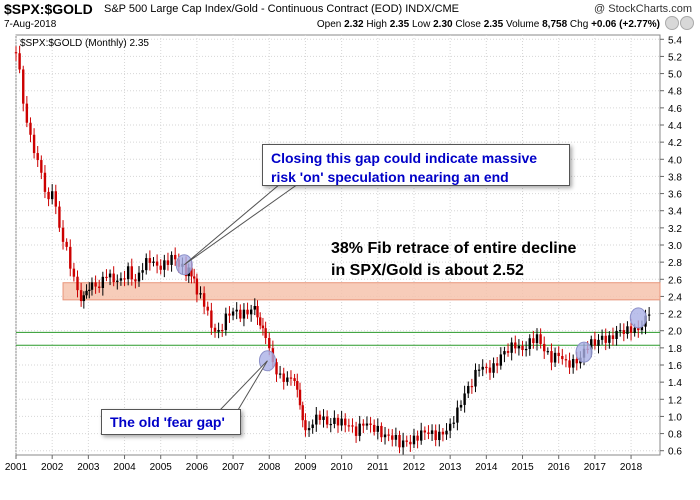 Image resolution: width=700 pixels, height=500 pixels. I want to click on chg-value: +0.06 (+2.77%), so click(625, 24).